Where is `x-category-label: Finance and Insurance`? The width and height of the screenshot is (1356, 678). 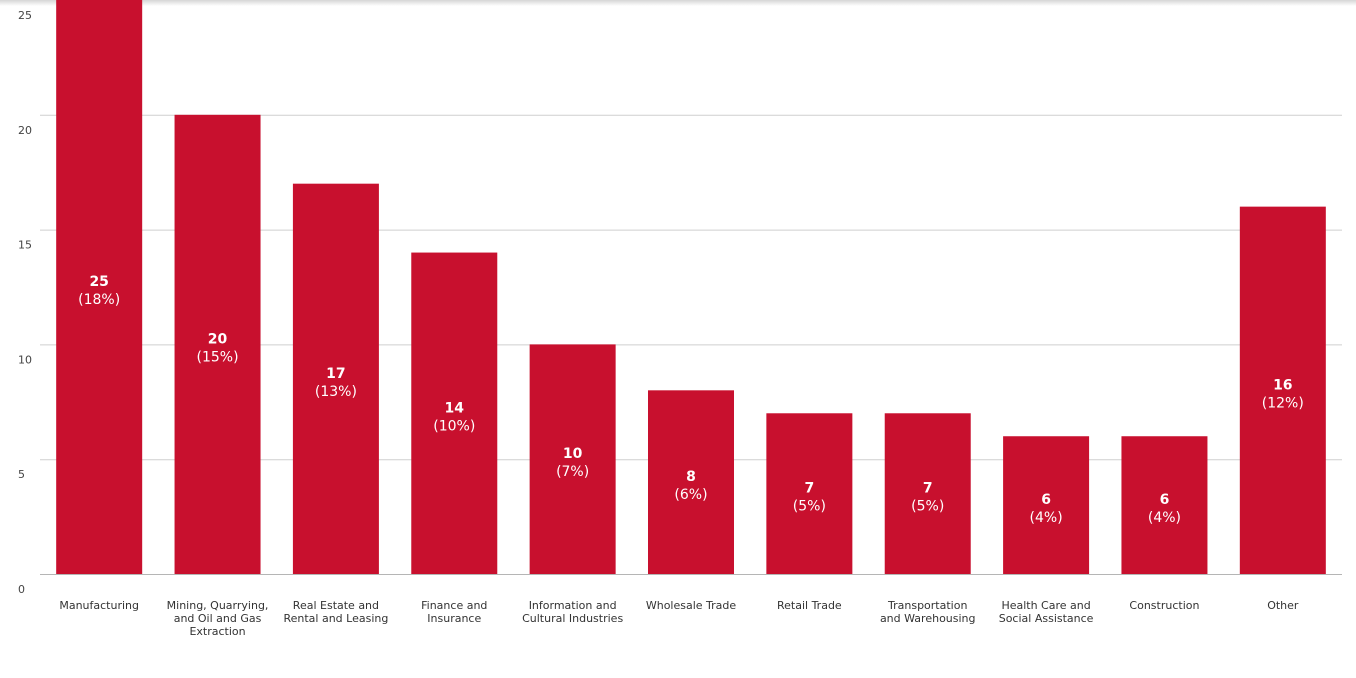
x-category-label: Finance and Insurance is located at coordinates (454, 612).